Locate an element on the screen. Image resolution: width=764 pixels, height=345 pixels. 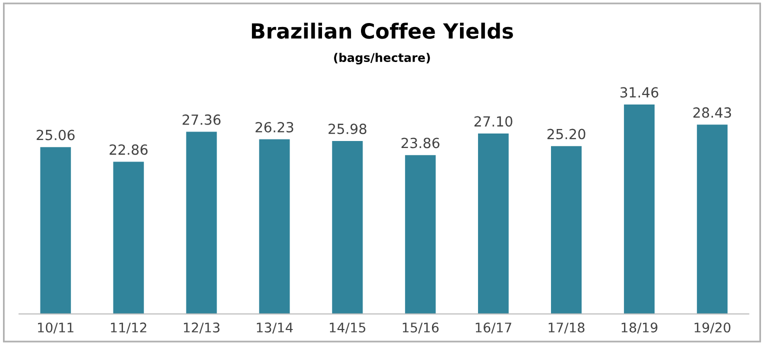
x-tick-label: 13/14 is located at coordinates (274, 328).